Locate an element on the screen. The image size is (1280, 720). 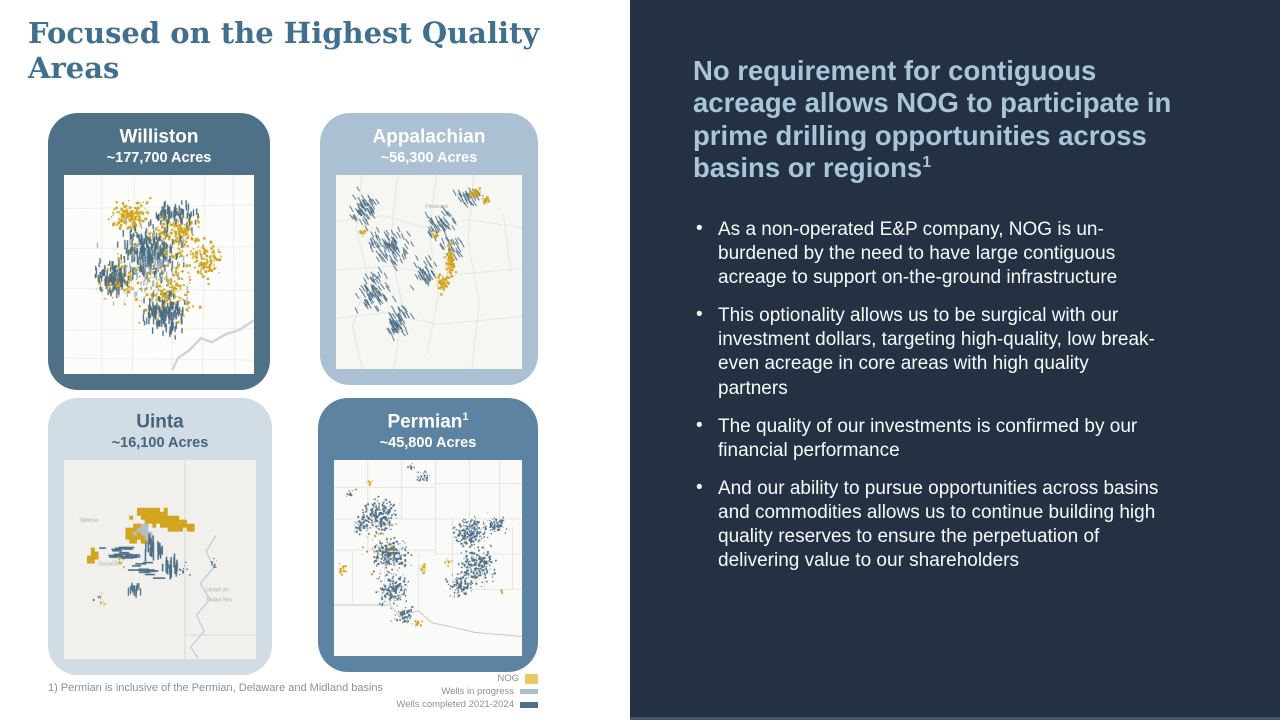
bottom-accent-strip is located at coordinates (955, 718).